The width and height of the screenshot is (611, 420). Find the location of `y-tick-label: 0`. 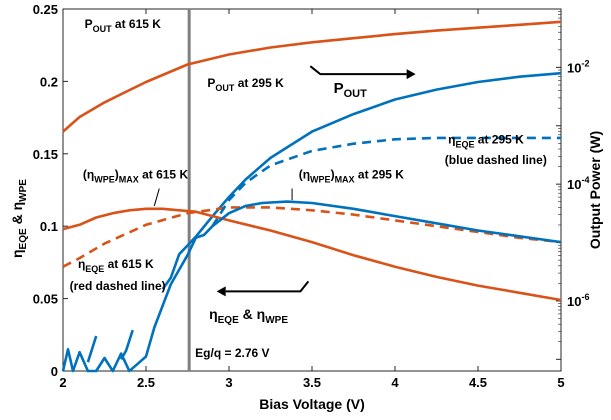

y-tick-label: 0 is located at coordinates (54, 371).